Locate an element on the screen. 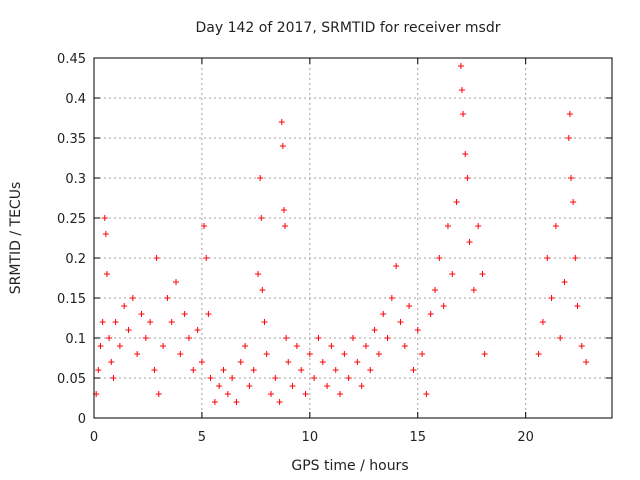 This screenshot has width=640, height=480. y-tick-labels: 0 0.05 0.1 0.15 0.2 0.25 0.3 0.35 0.4 0.45 is located at coordinates (71, 239).